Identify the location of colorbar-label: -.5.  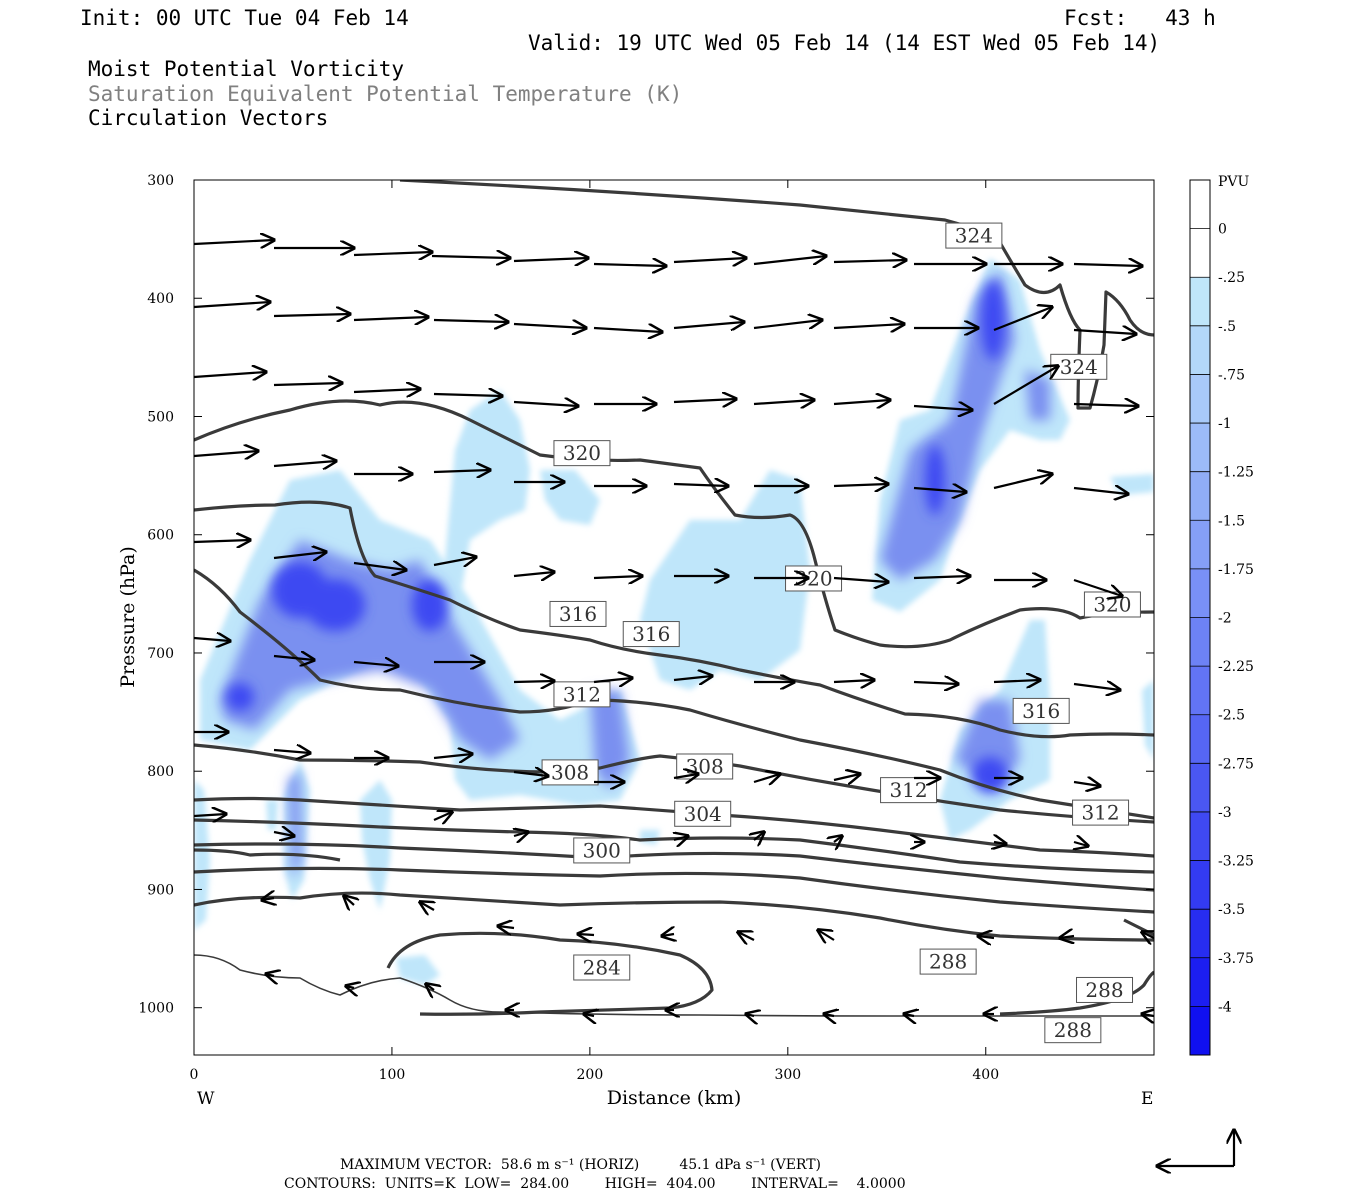
(1227, 327).